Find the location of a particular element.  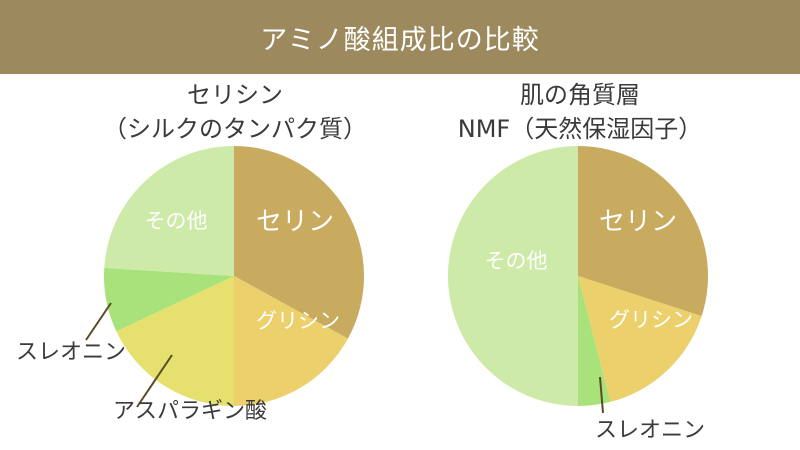

slice-label: アスパラギン酸 is located at coordinates (190, 411).